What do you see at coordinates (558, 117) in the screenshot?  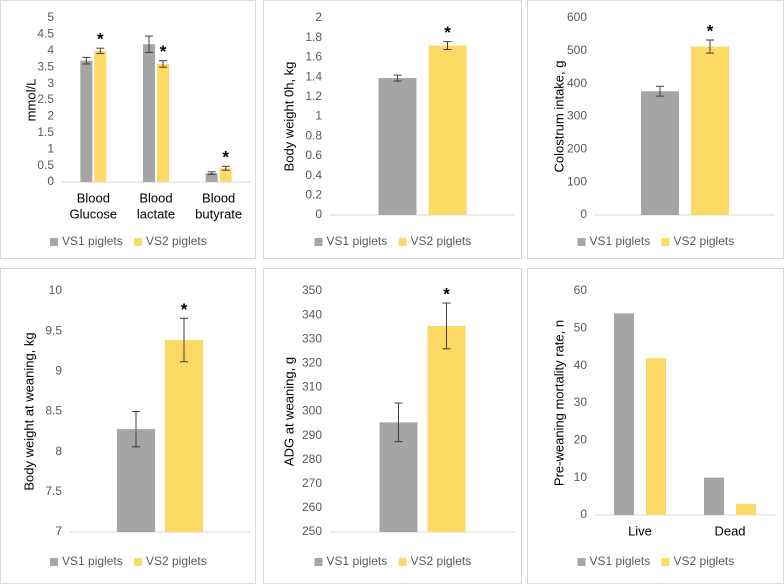 I see `y-axis-label: Colostrum intake, g` at bounding box center [558, 117].